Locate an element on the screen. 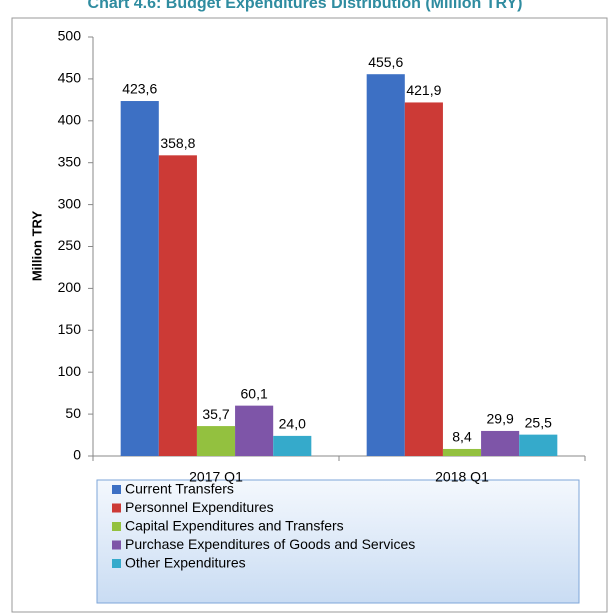 This screenshot has height=615, width=611. data-label: 8,4 is located at coordinates (462, 437).